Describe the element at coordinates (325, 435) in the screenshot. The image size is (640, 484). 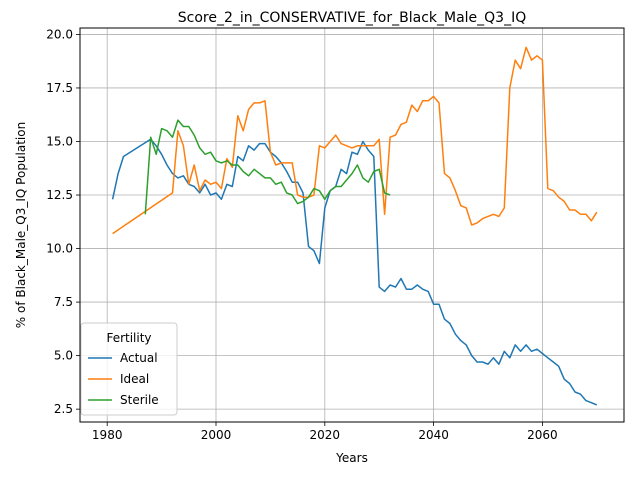
I see `x-tick-label: 2020` at that location.